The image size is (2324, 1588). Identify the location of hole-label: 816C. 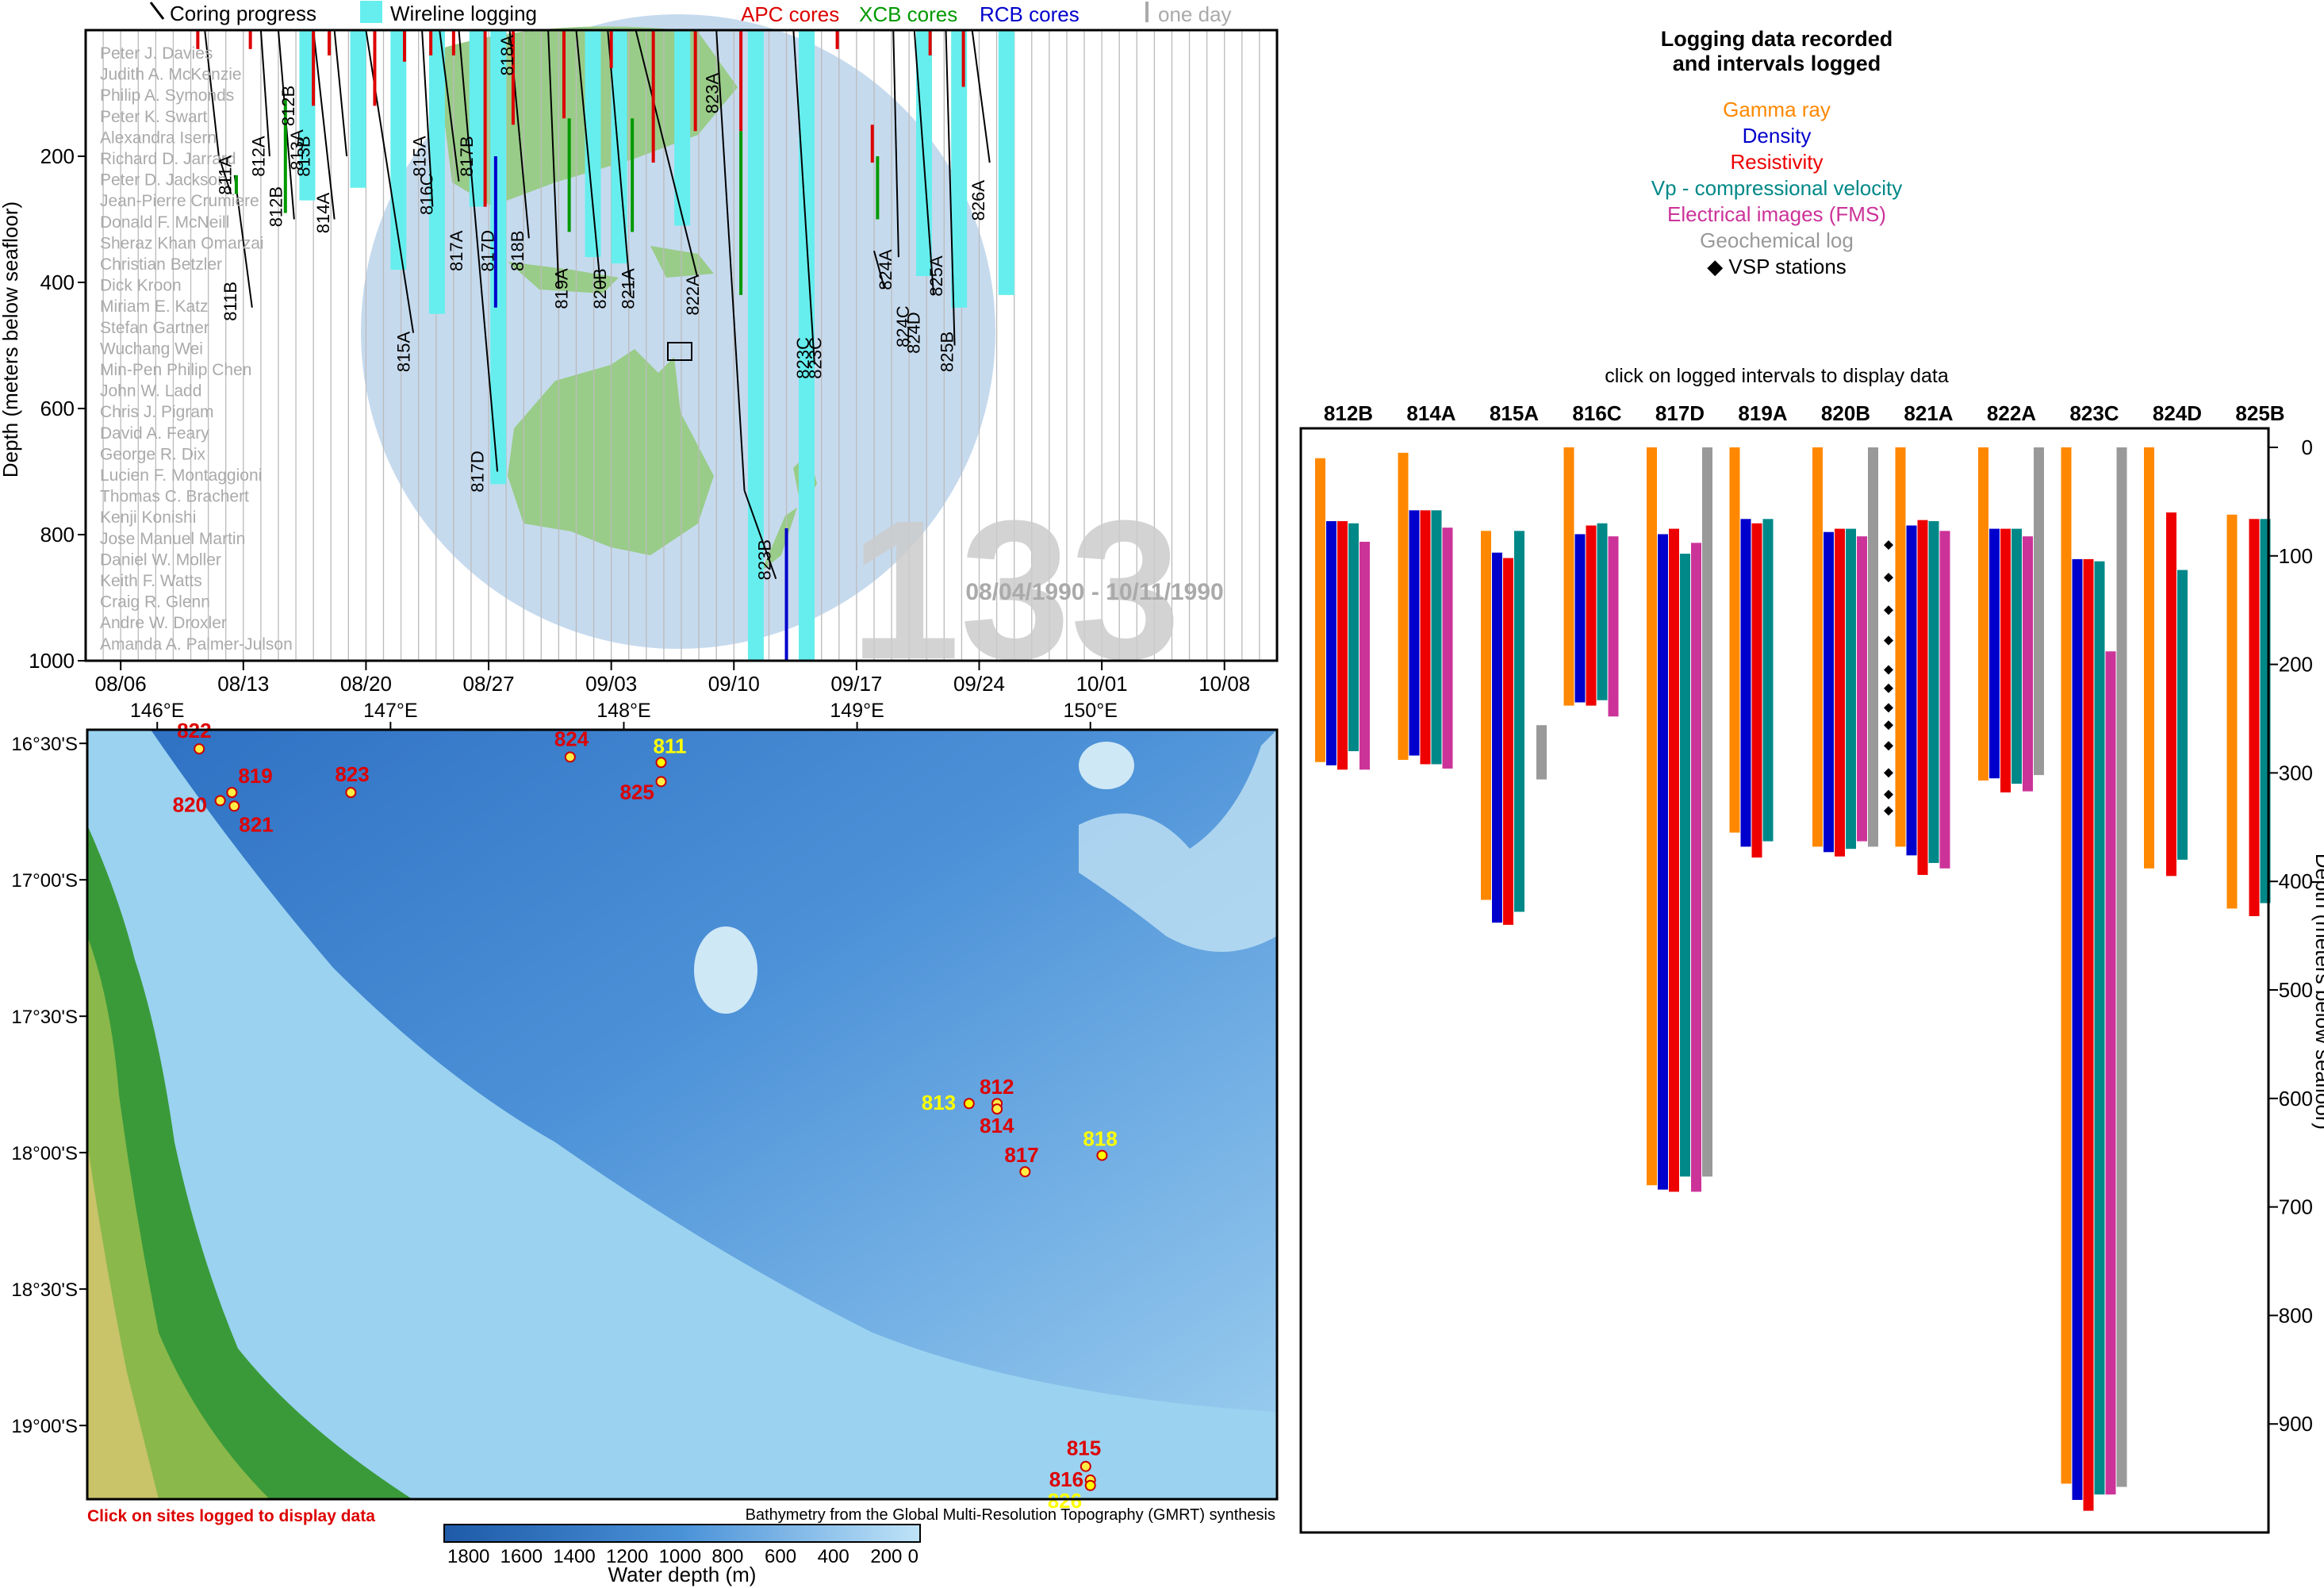
(426, 194).